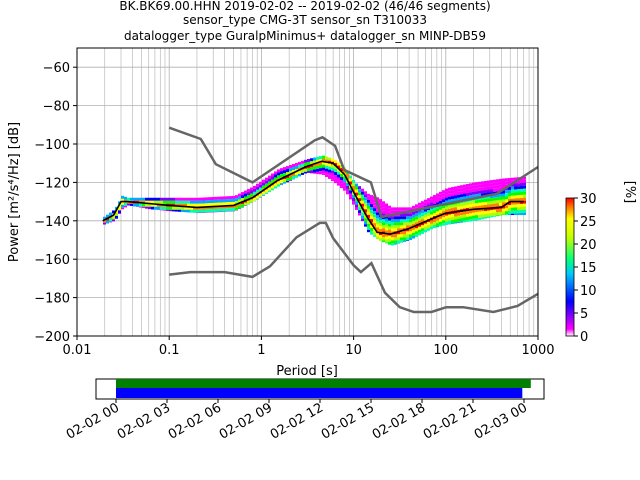 The width and height of the screenshot is (640, 480). Describe the element at coordinates (56, 68) in the screenshot. I see `y-tick-label: −60` at that location.